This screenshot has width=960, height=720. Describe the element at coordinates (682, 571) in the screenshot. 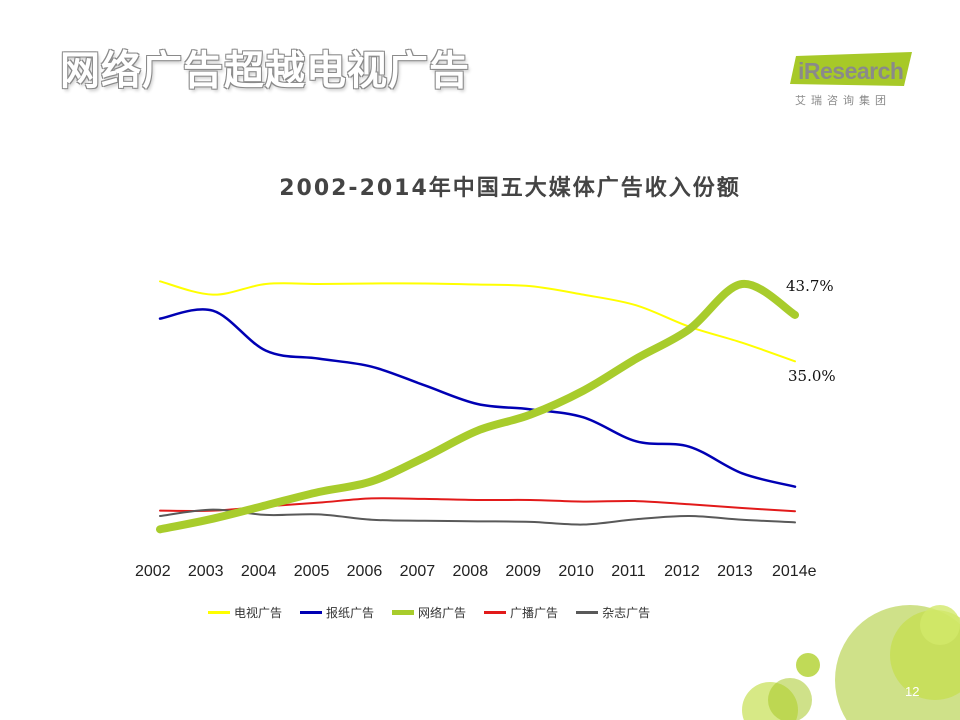

I see `x-tick-label: 2012` at that location.